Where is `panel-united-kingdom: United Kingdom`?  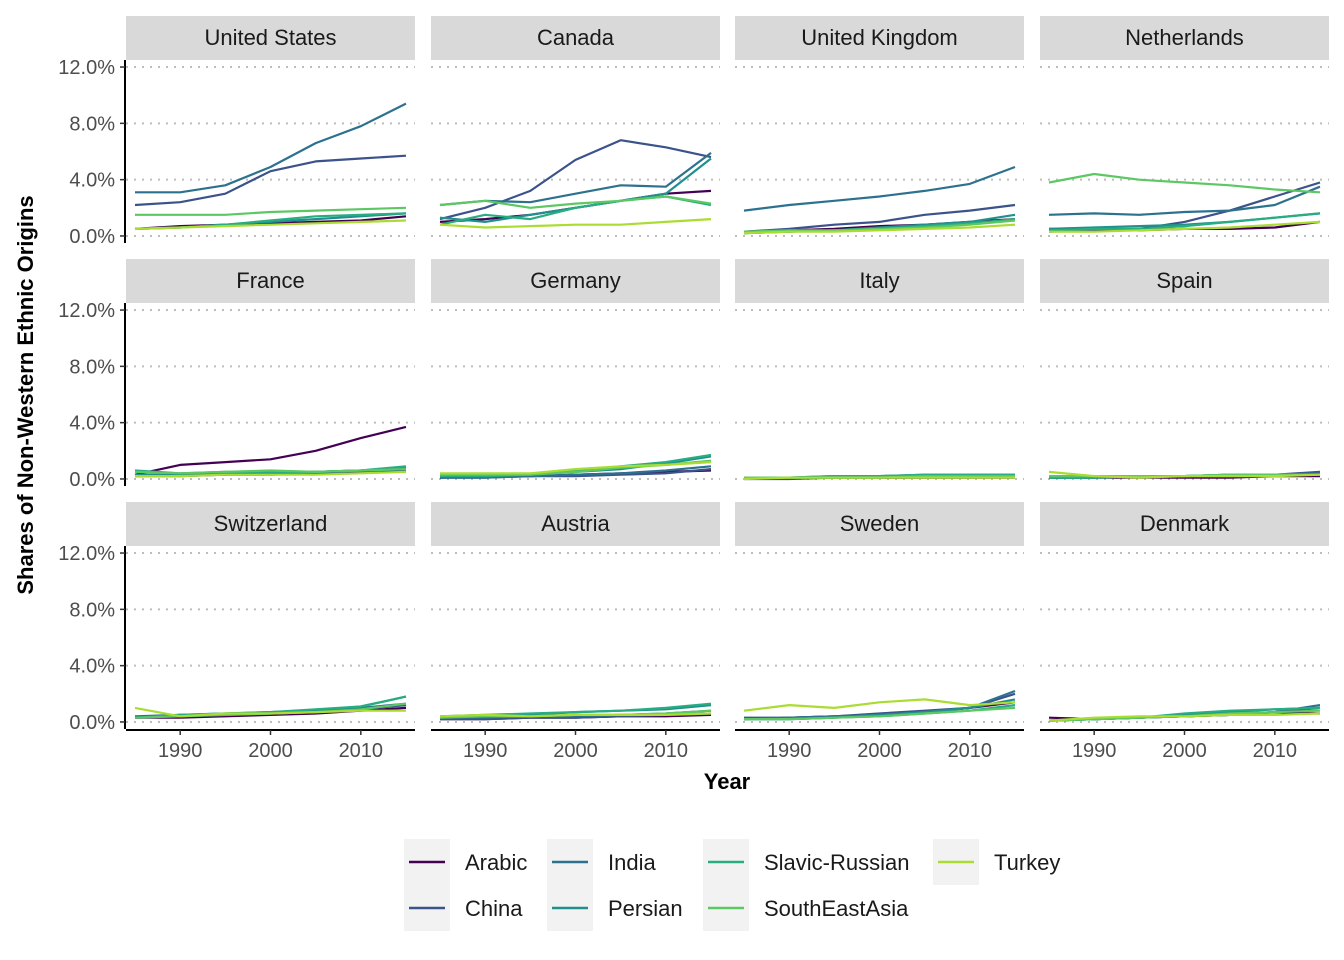
panel-united-kingdom: United Kingdom is located at coordinates (879, 126).